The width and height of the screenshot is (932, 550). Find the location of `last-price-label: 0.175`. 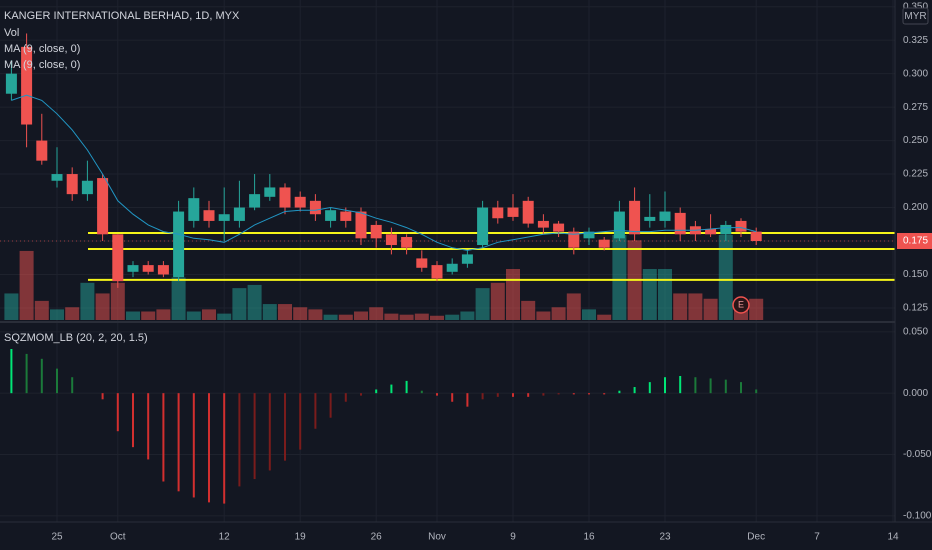

last-price-label: 0.175 is located at coordinates (915, 241).